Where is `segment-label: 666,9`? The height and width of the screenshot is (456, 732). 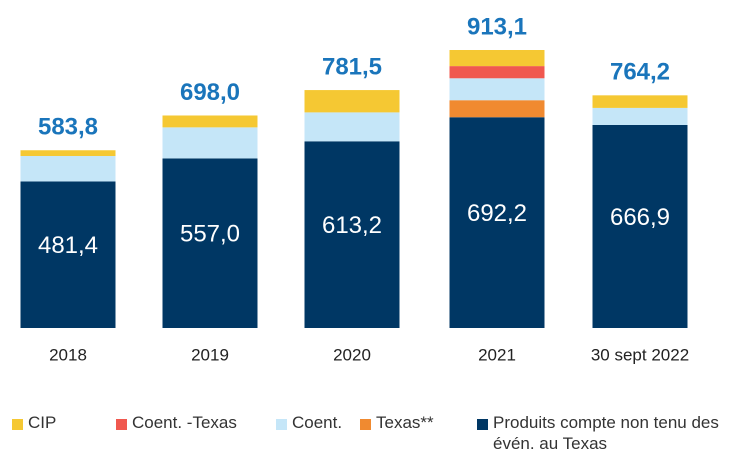 segment-label: 666,9 is located at coordinates (640, 217).